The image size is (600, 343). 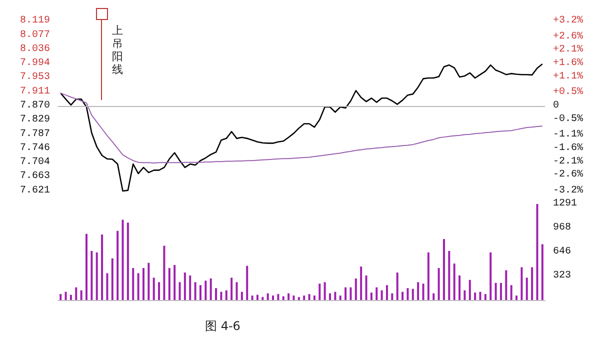 What do you see at coordinates (568, 175) in the screenshot?
I see `y2-tick-label: -2.6%` at bounding box center [568, 175].